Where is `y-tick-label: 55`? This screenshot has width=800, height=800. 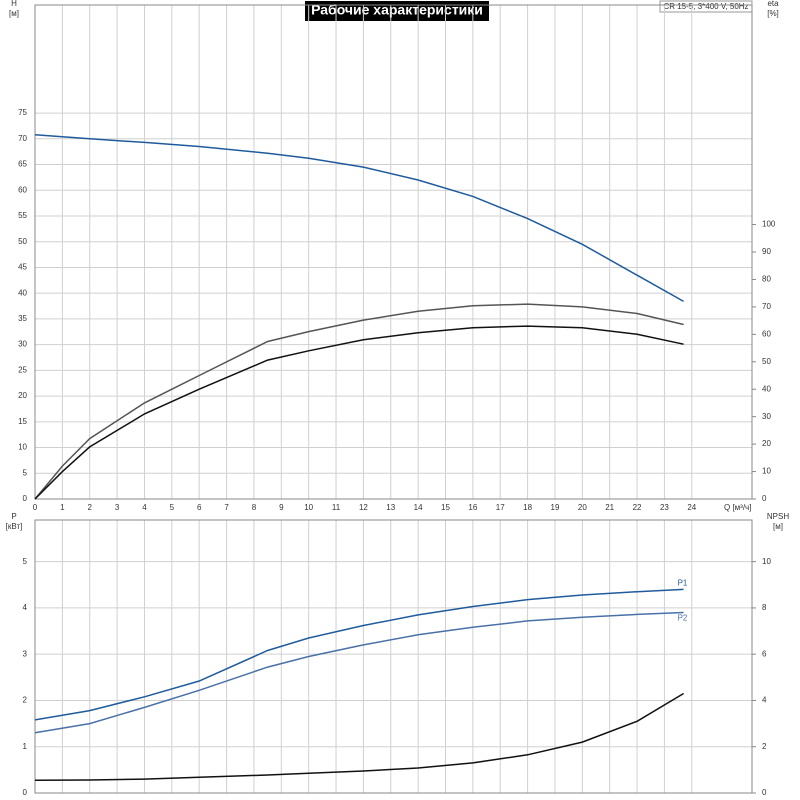 y-tick-label: 55 is located at coordinates (22, 215).